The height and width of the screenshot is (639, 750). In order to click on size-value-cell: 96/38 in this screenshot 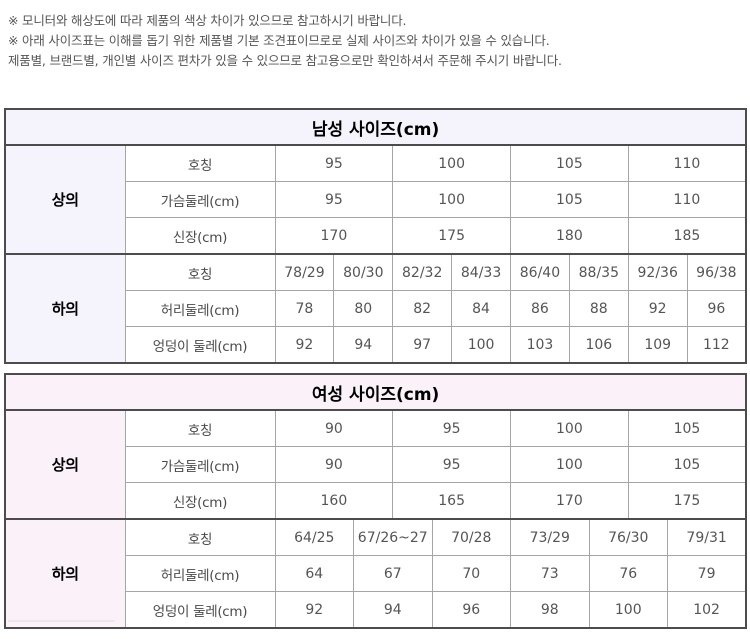, I will do `click(716, 272)`.